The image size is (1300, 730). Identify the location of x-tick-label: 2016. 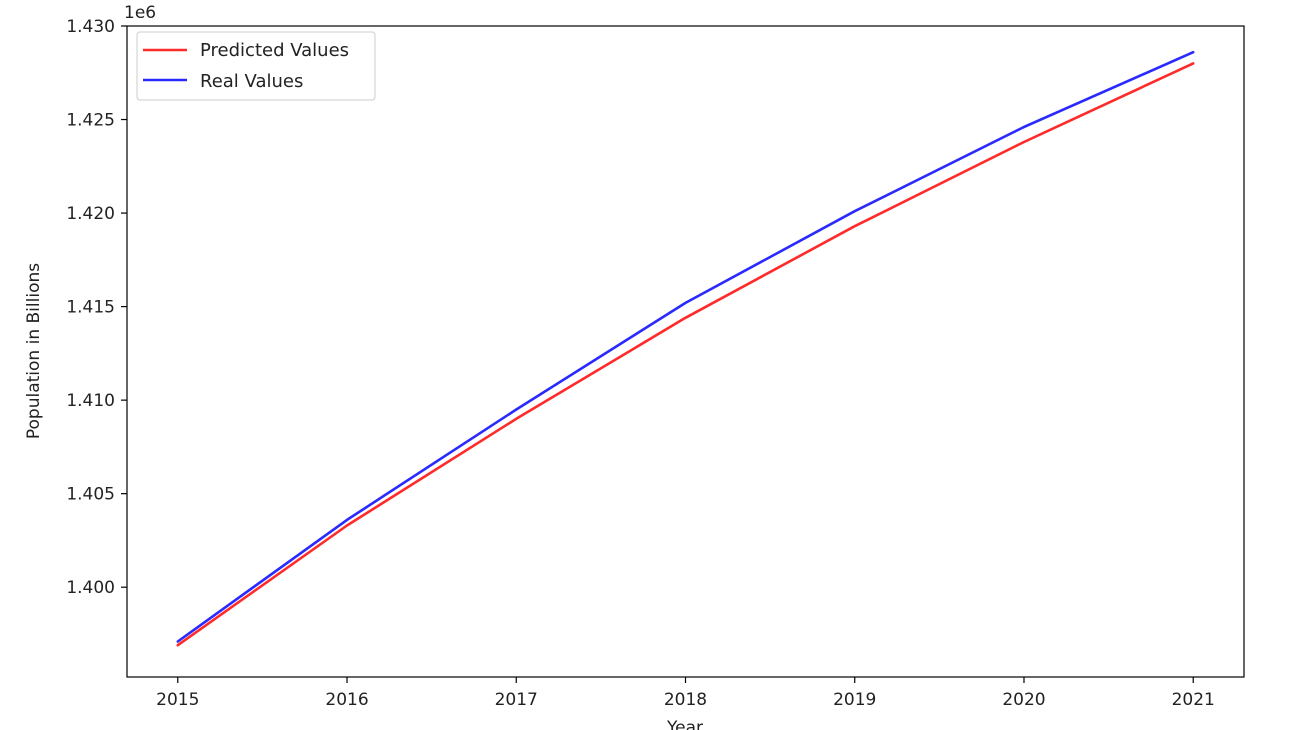
(346, 700).